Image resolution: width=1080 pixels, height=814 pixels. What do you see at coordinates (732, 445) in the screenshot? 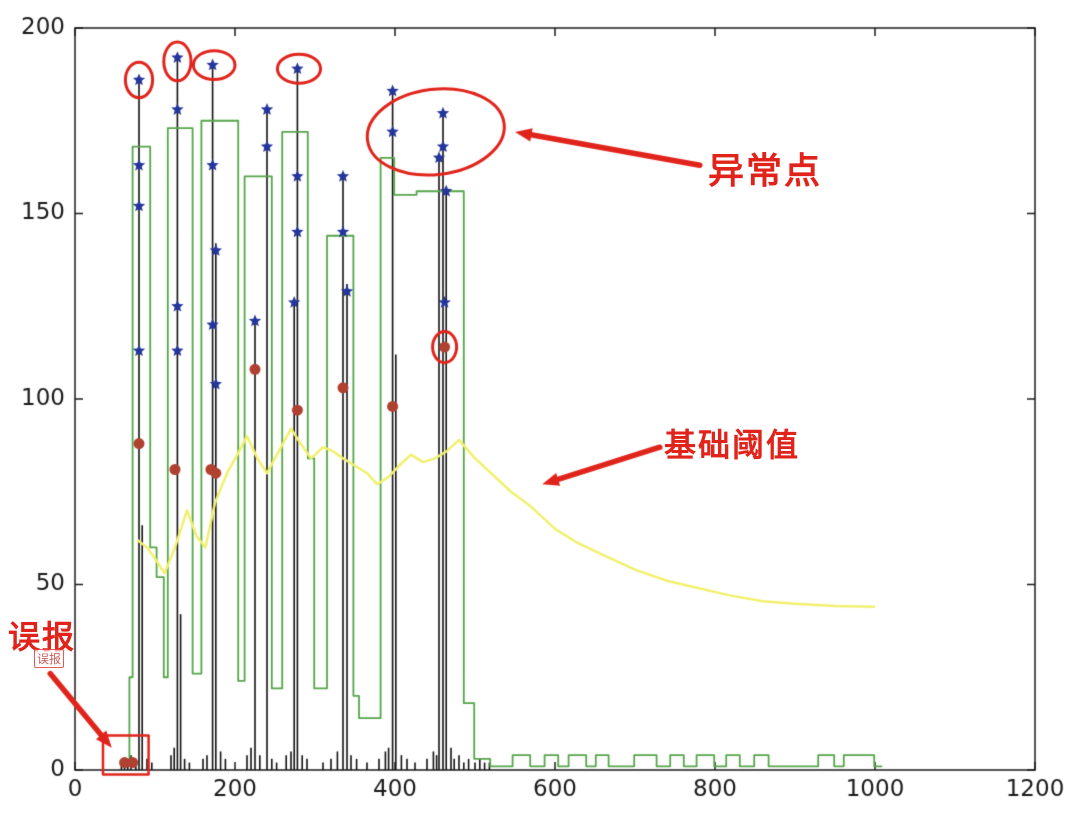
I see `label-base-threshold: 基础阈值` at bounding box center [732, 445].